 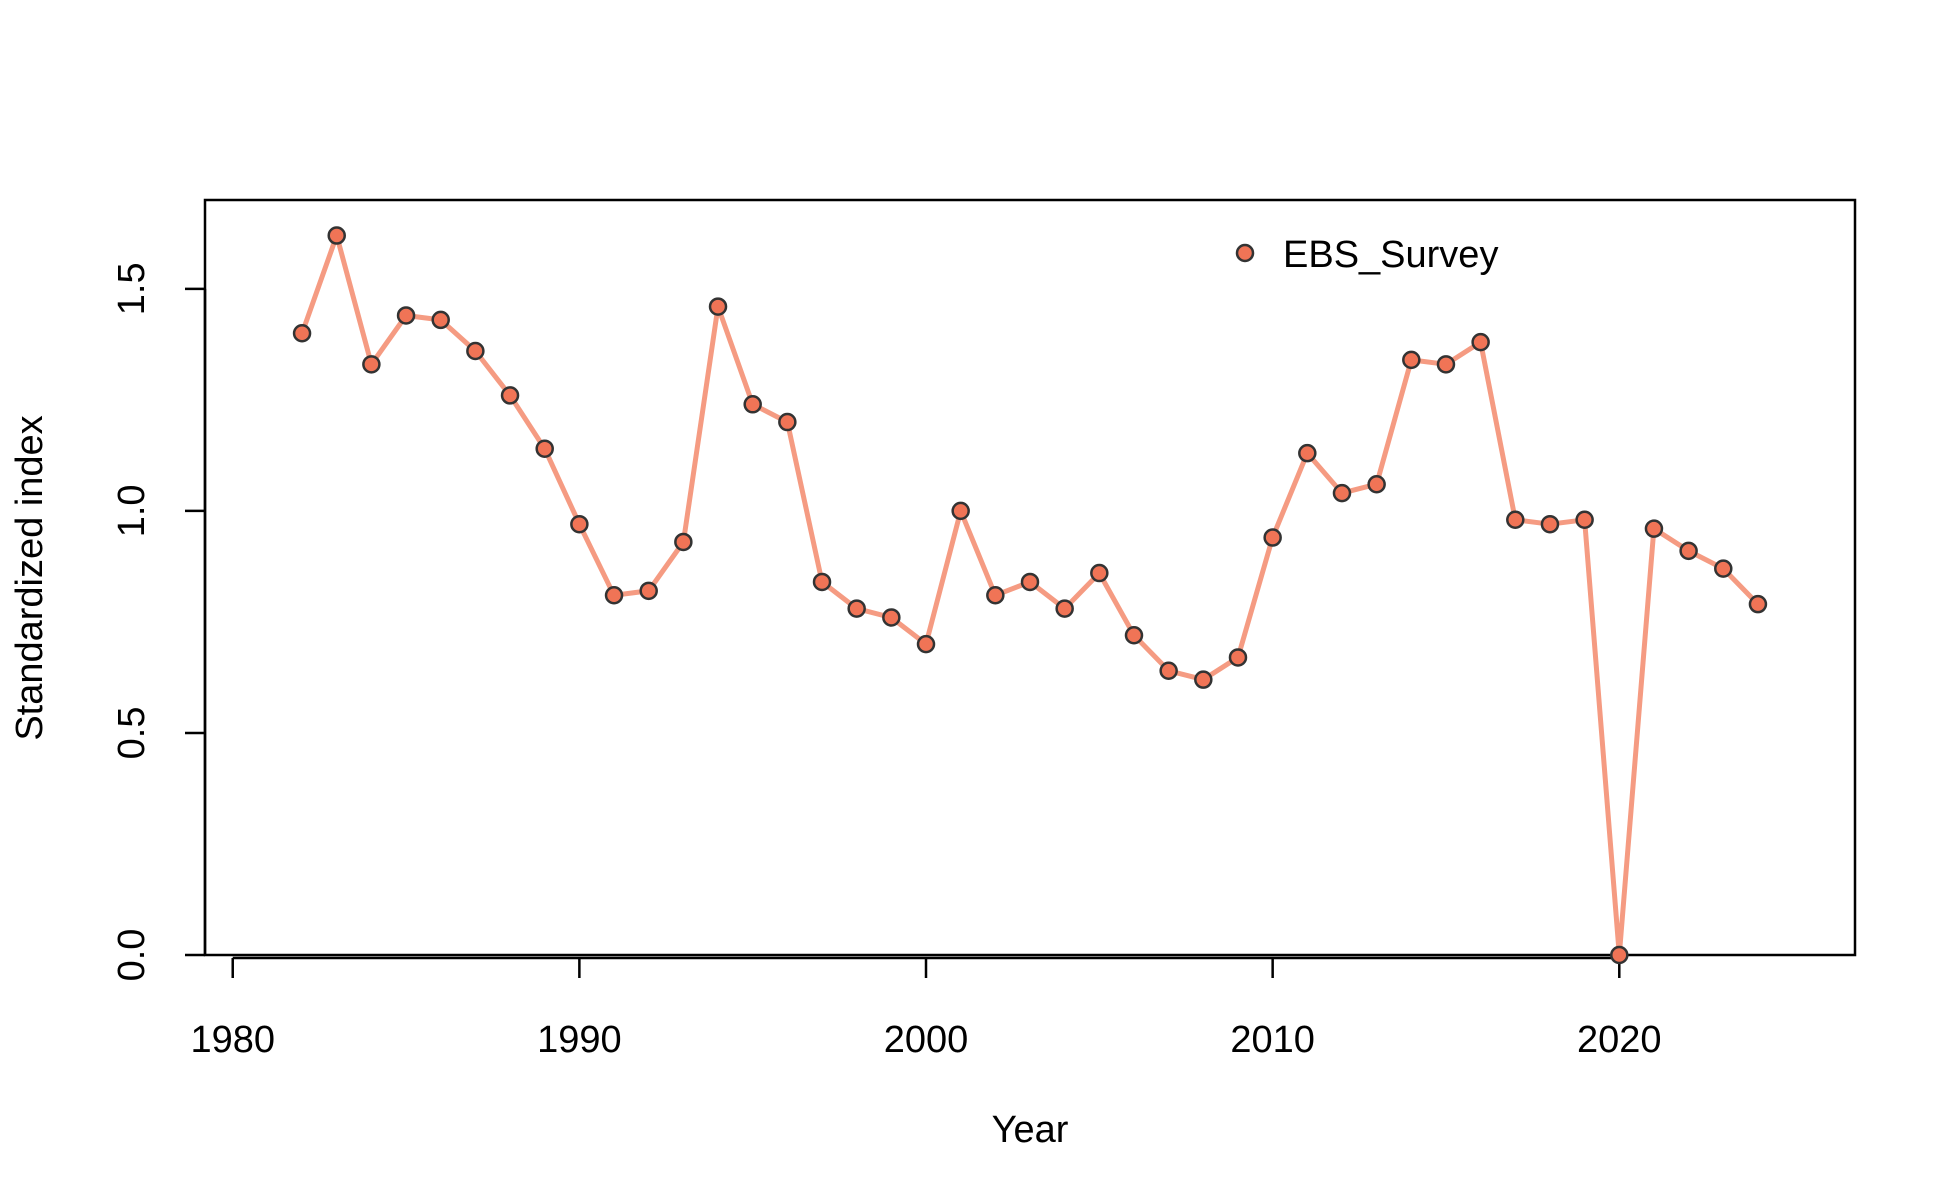 What do you see at coordinates (1245, 253) in the screenshot?
I see `legend-marker` at bounding box center [1245, 253].